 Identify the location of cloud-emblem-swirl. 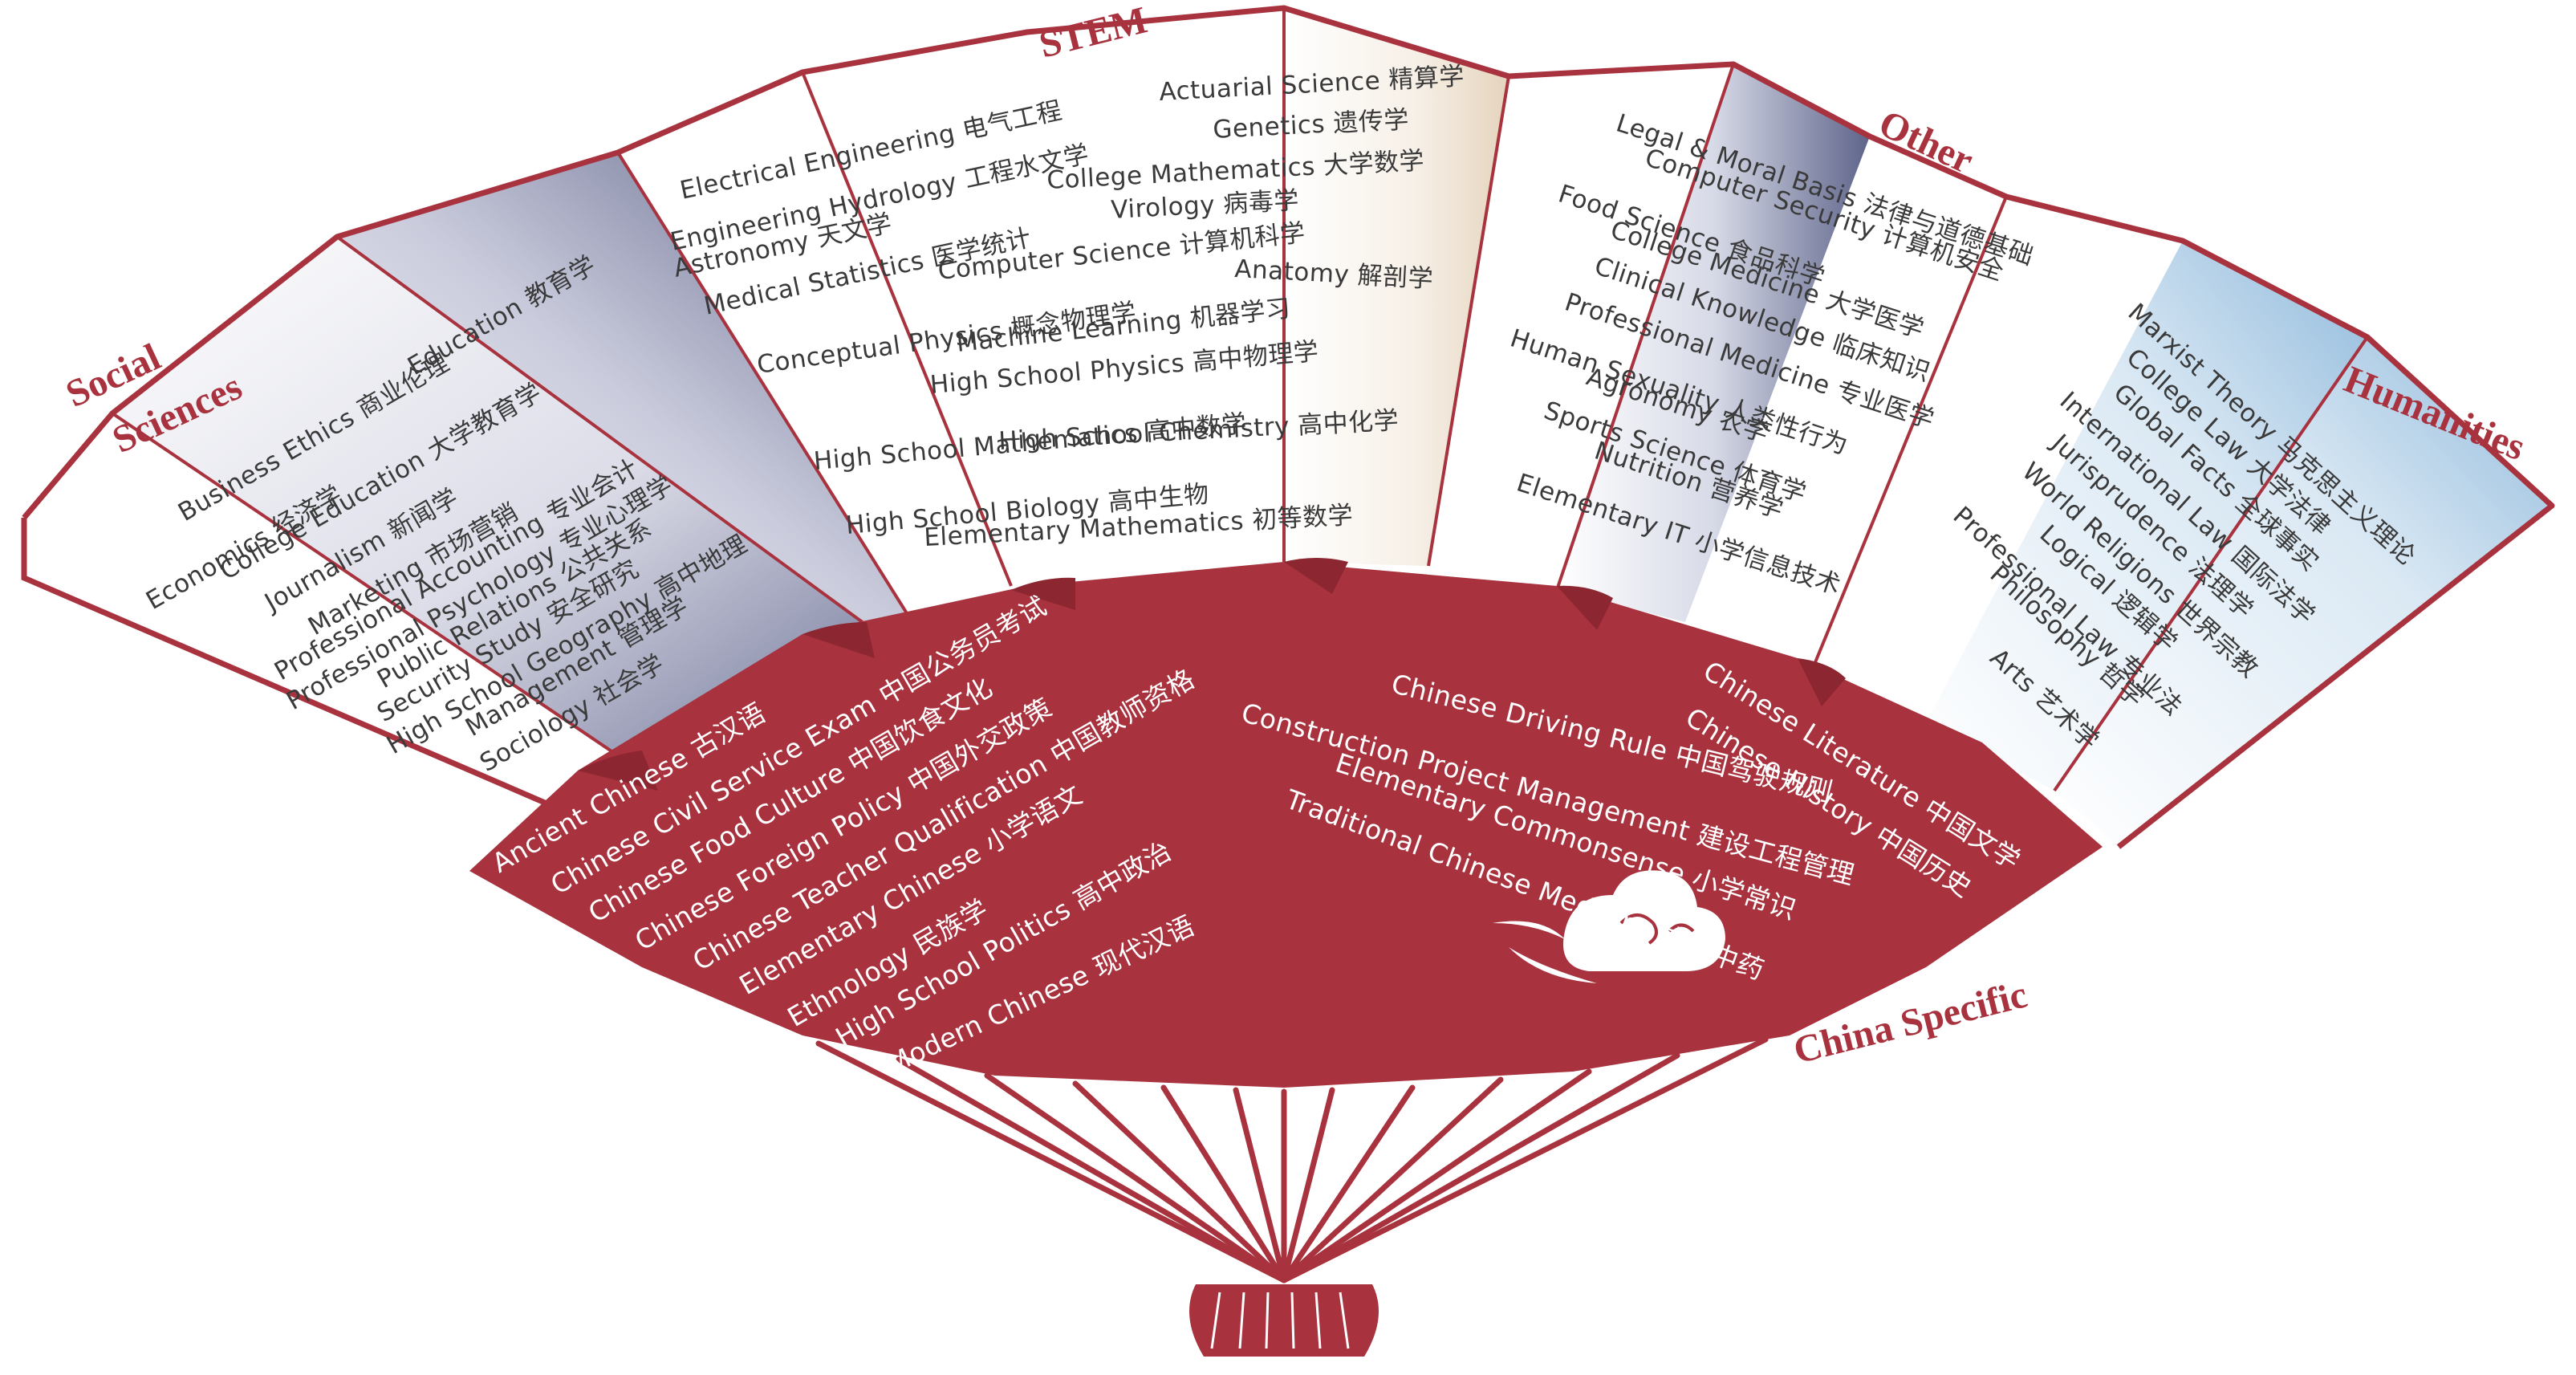
(1657, 929).